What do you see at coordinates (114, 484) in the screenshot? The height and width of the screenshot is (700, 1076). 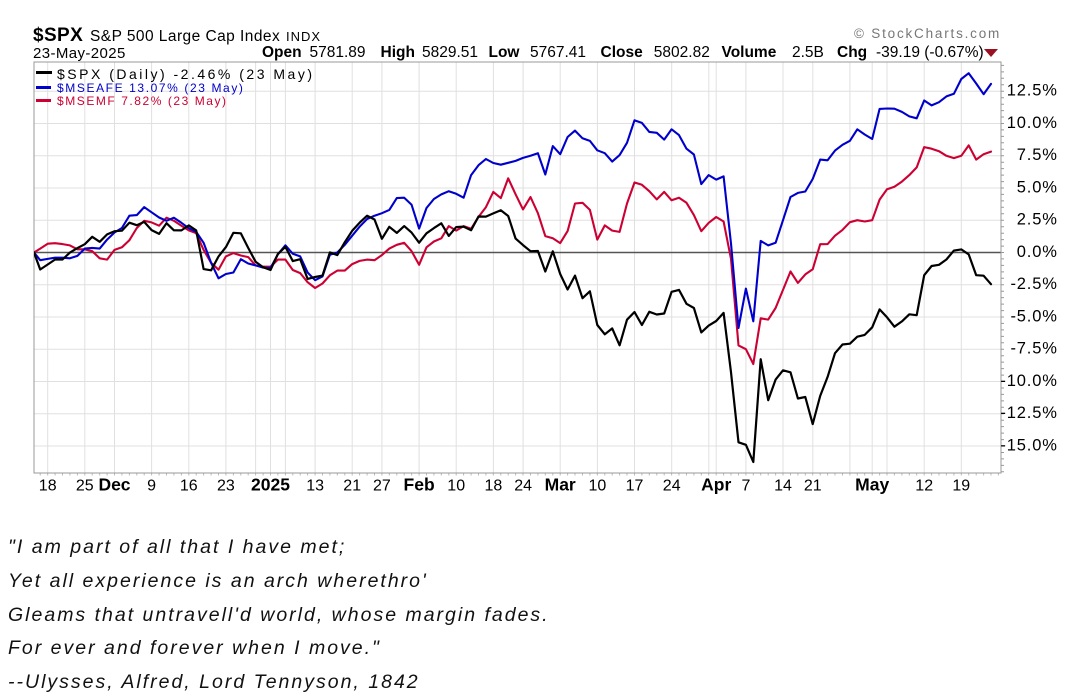 I see `svg-text: Dec` at bounding box center [114, 484].